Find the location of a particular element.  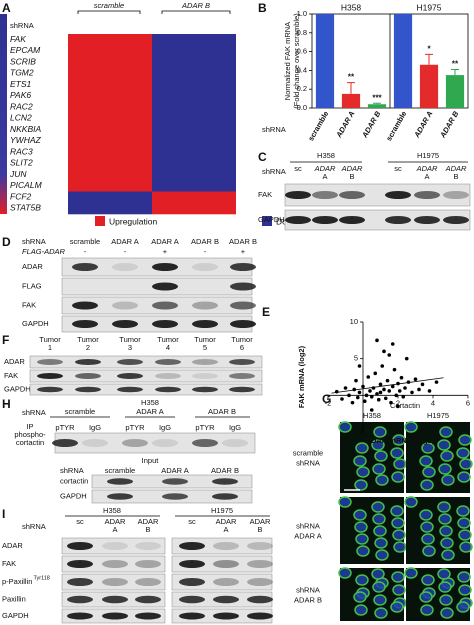

blot is located at coordinates (222, 564).